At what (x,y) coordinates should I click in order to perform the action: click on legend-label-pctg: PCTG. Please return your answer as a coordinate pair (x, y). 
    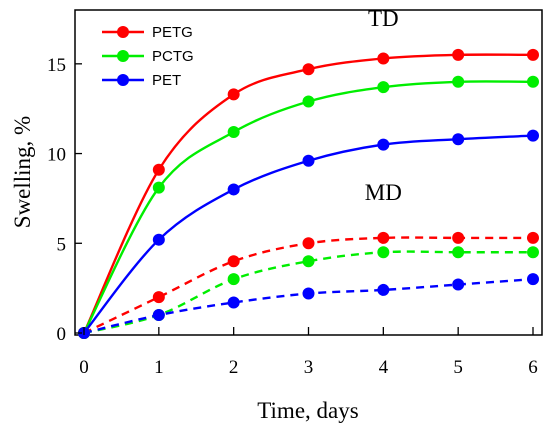
    Looking at the image, I should click on (173, 56).